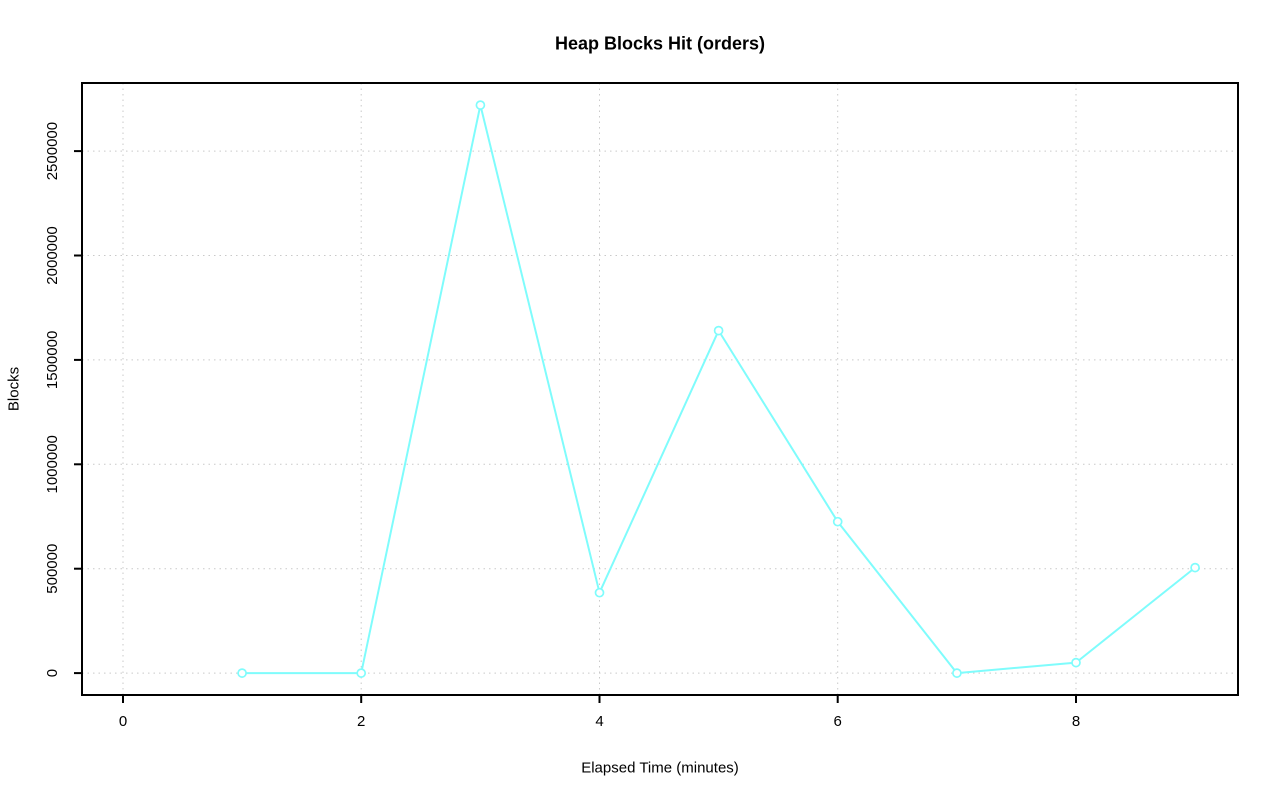 This screenshot has height=801, width=1280. I want to click on x-tick-label: 6, so click(838, 721).